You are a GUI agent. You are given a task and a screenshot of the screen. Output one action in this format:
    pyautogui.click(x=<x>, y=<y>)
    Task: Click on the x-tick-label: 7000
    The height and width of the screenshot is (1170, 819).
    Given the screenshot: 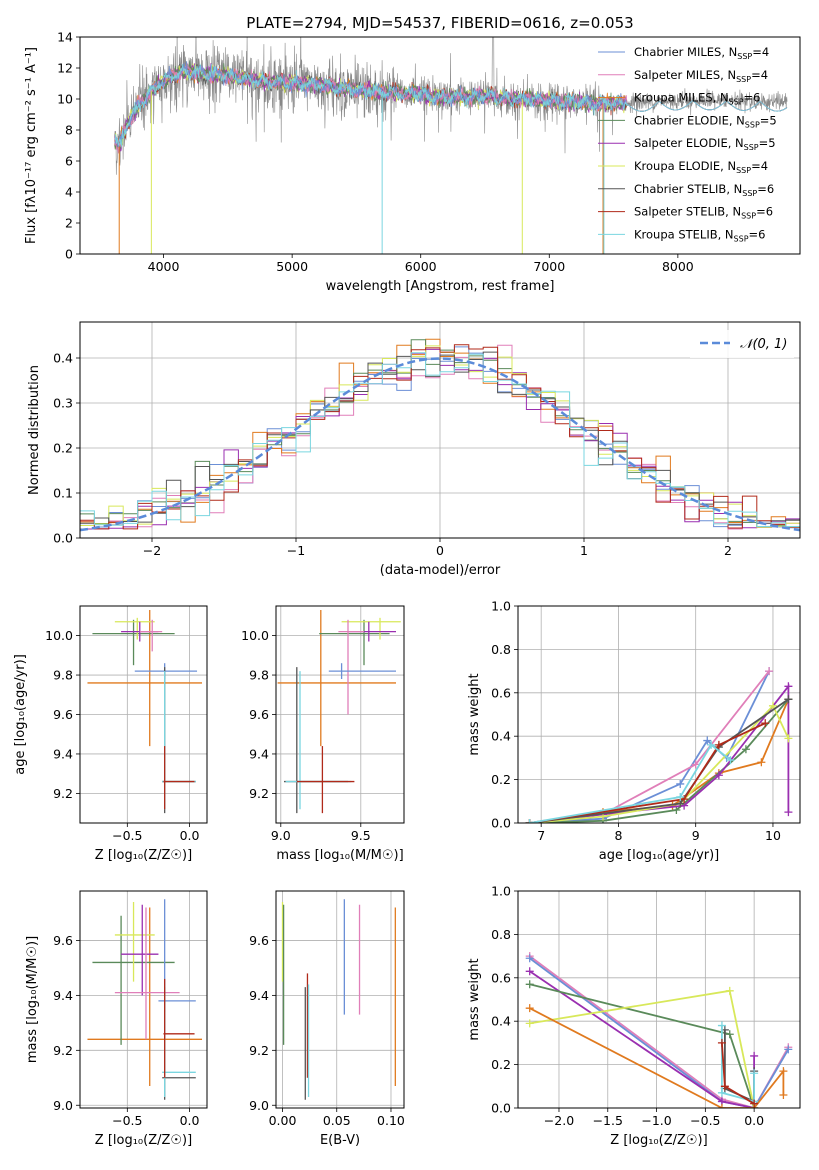 What is the action you would take?
    pyautogui.click(x=549, y=266)
    